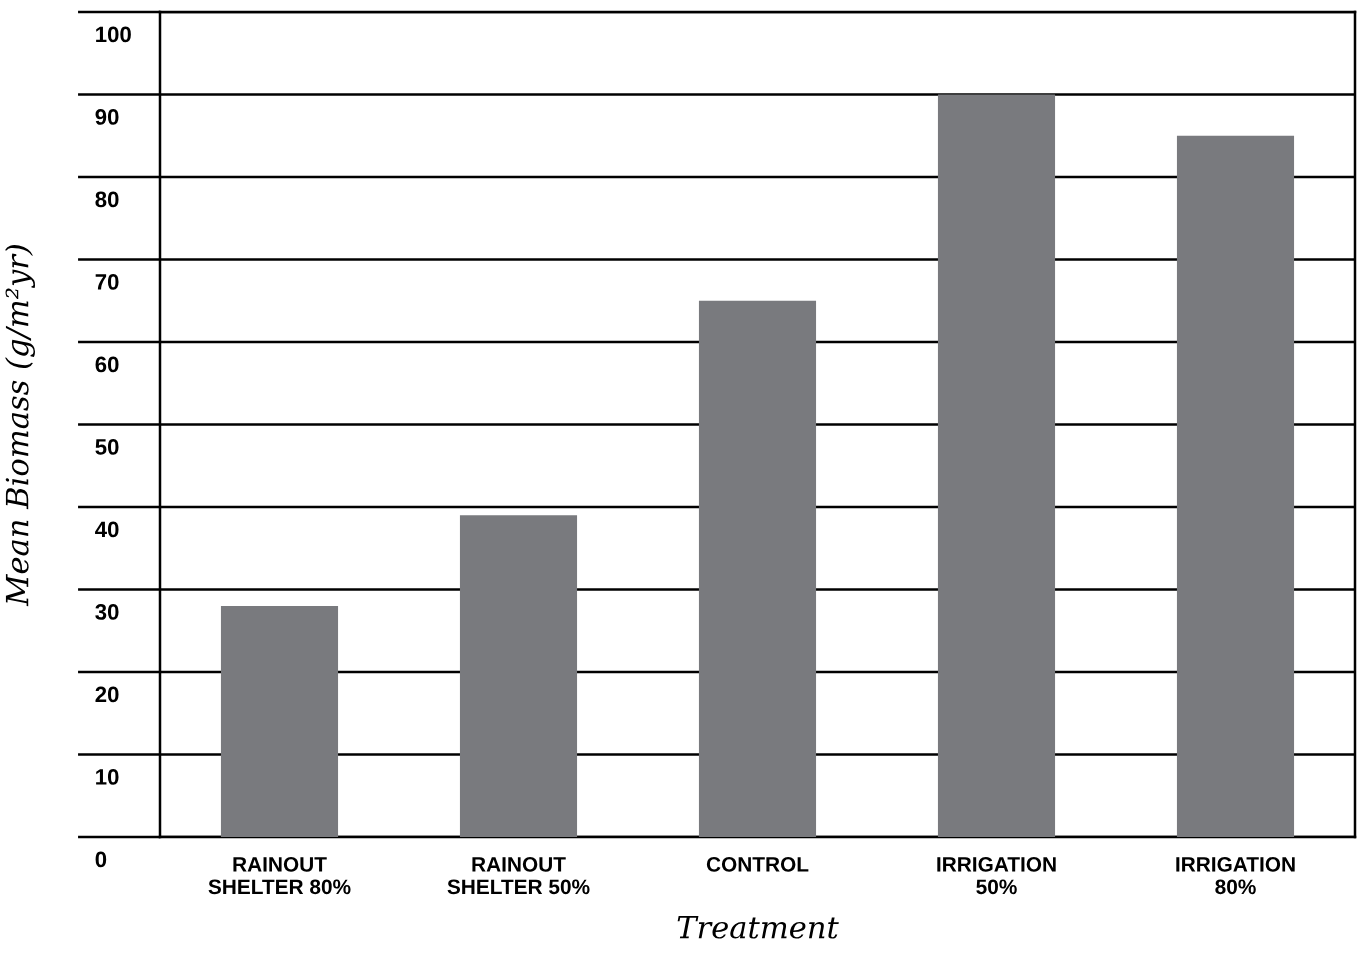 The height and width of the screenshot is (967, 1362). I want to click on y-tick-label: 10, so click(107, 777).